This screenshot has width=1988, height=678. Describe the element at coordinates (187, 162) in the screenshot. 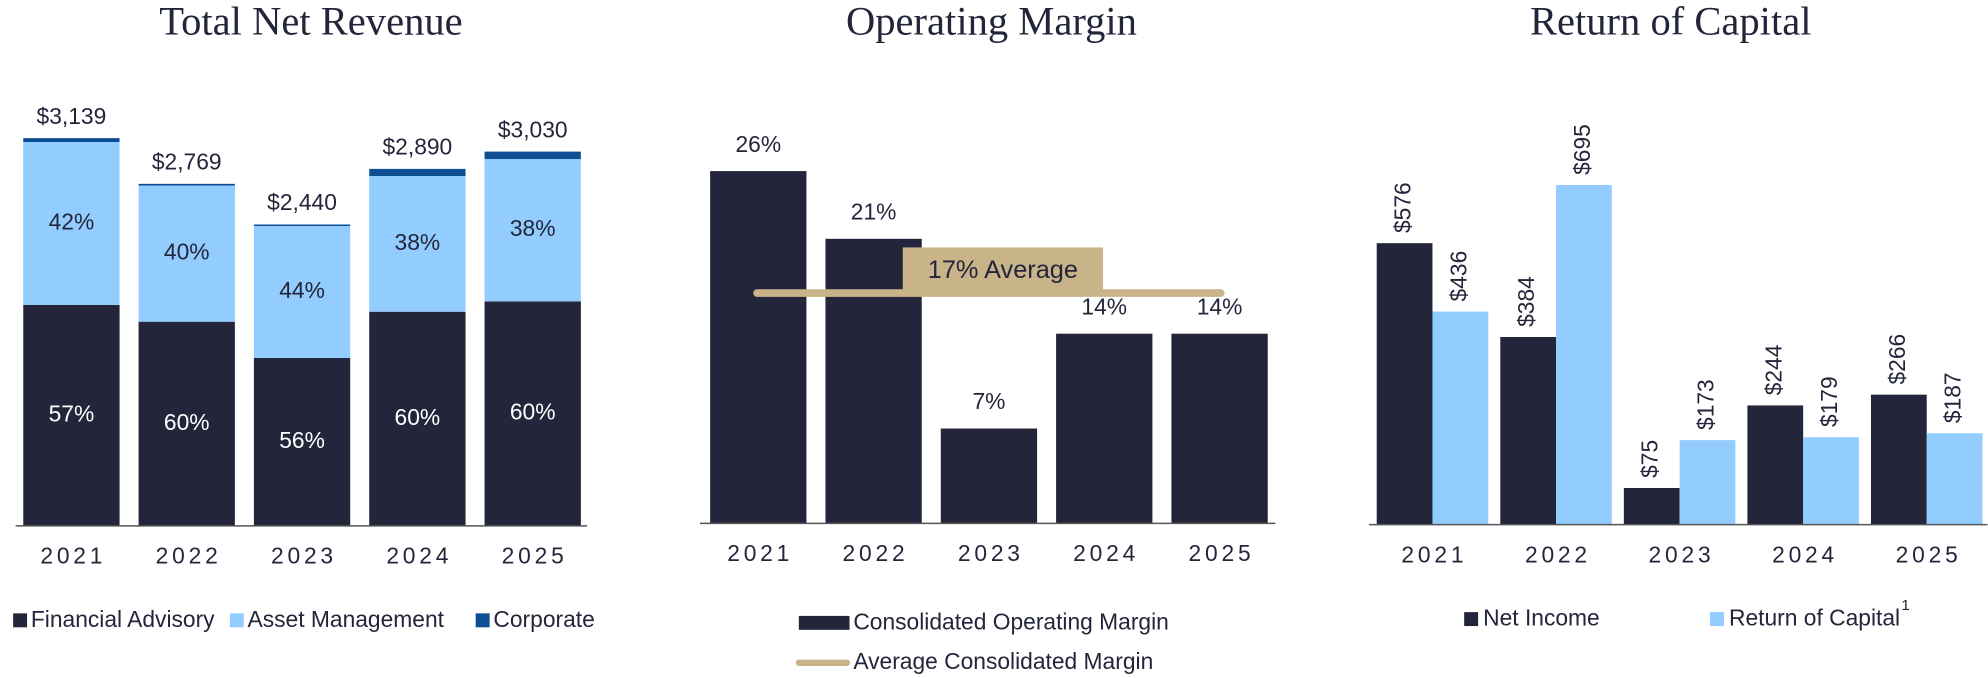

I see `total-label: $2,769` at that location.